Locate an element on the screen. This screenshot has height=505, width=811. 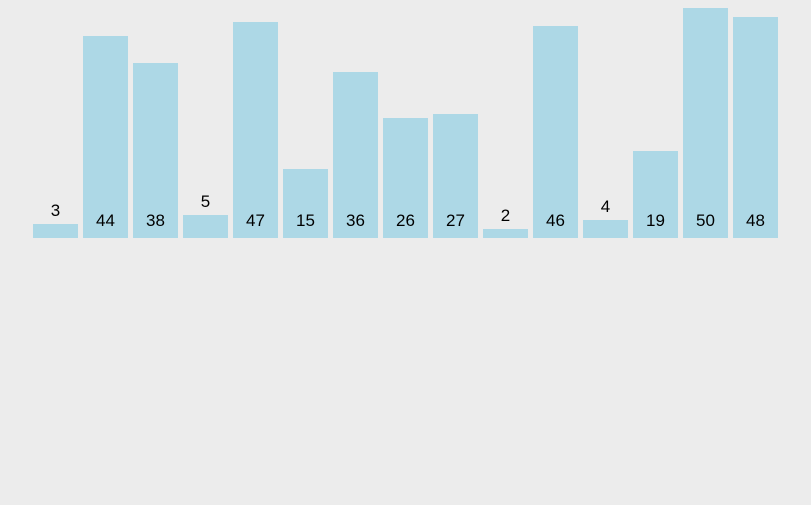
bar-value-label: 19 is located at coordinates (655, 220).